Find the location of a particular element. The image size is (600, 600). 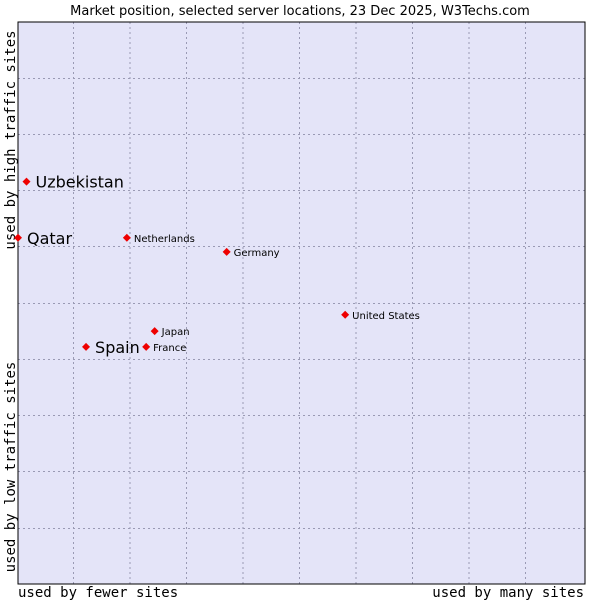

point-netherlands: Netherlands is located at coordinates (158, 239).